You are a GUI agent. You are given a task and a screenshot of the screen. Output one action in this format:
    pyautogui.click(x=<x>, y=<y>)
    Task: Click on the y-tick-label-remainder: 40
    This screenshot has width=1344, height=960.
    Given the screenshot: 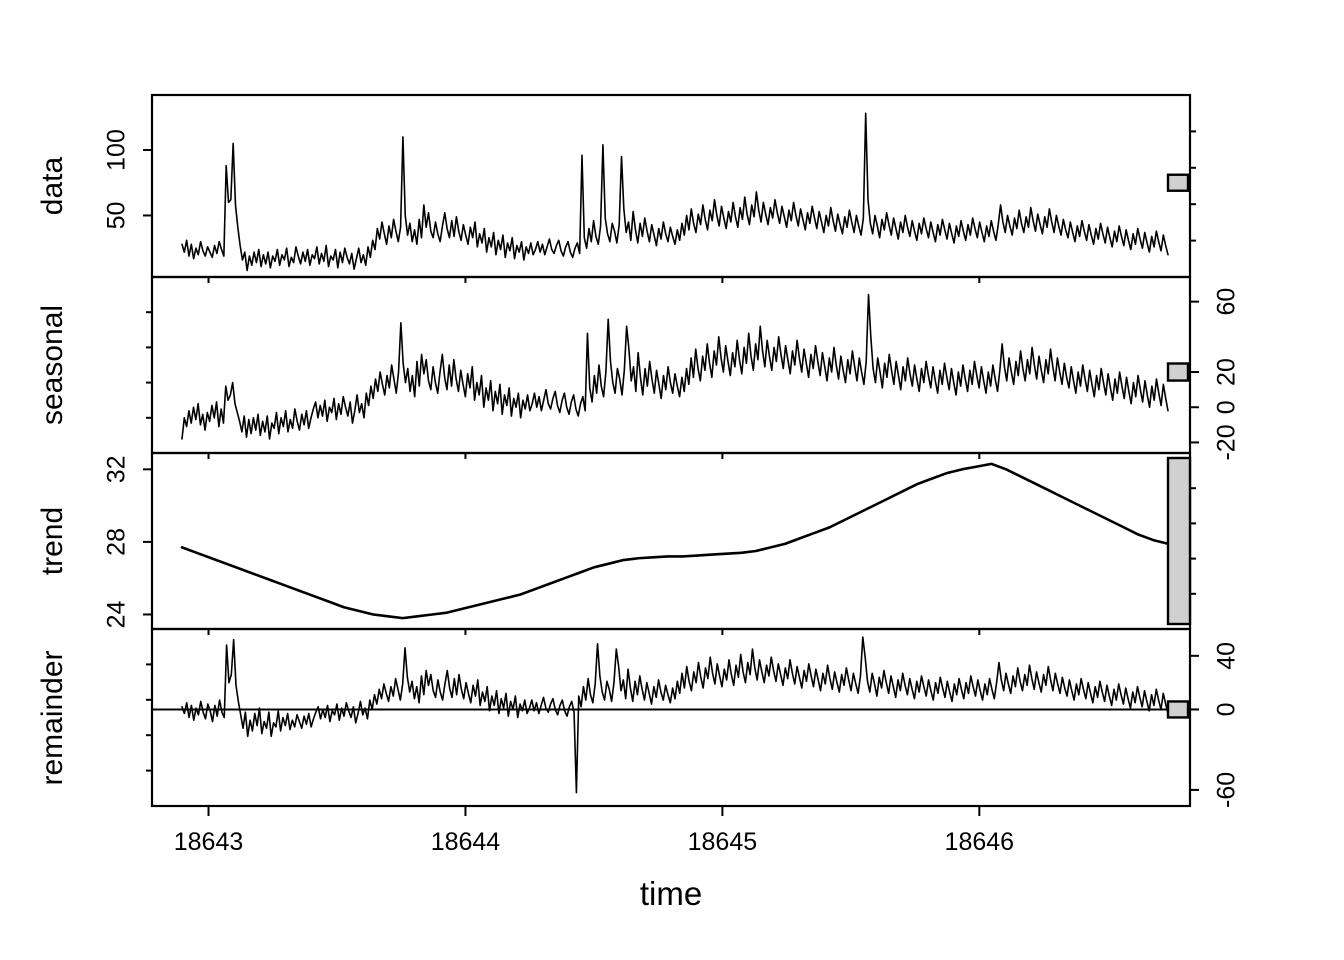 What is the action you would take?
    pyautogui.click(x=1227, y=656)
    